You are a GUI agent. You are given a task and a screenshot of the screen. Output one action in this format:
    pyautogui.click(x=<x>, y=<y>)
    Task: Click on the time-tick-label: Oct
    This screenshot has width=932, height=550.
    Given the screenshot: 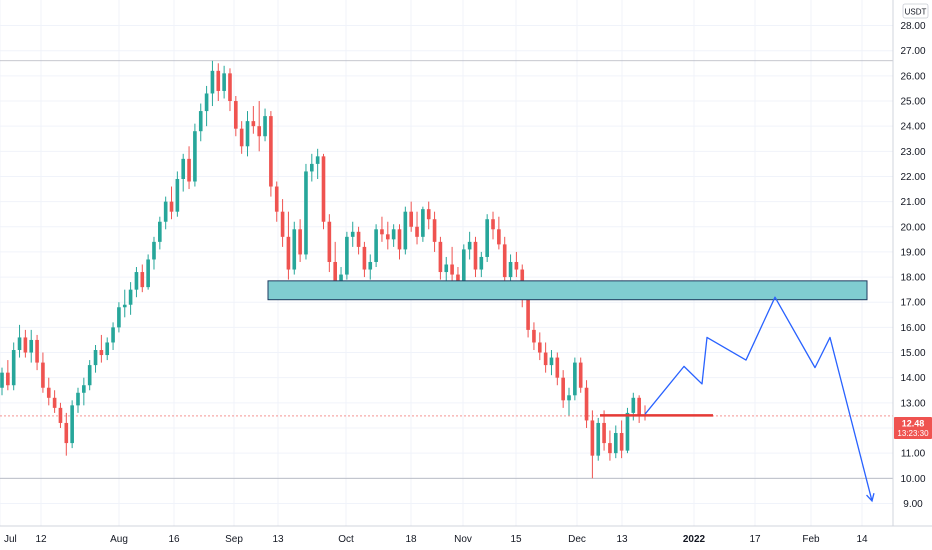 What is the action you would take?
    pyautogui.click(x=346, y=539)
    